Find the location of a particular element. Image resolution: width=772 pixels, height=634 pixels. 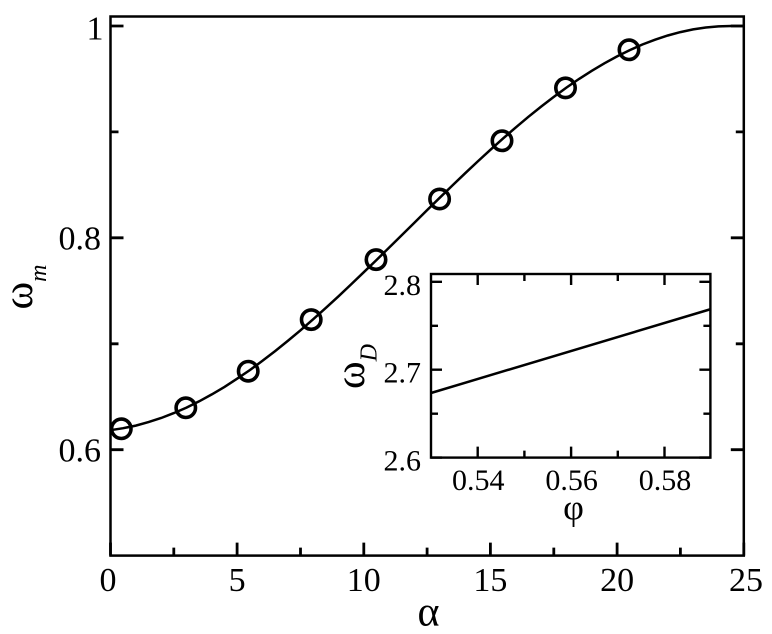

svg-text: 2.7 is located at coordinates (403, 373).